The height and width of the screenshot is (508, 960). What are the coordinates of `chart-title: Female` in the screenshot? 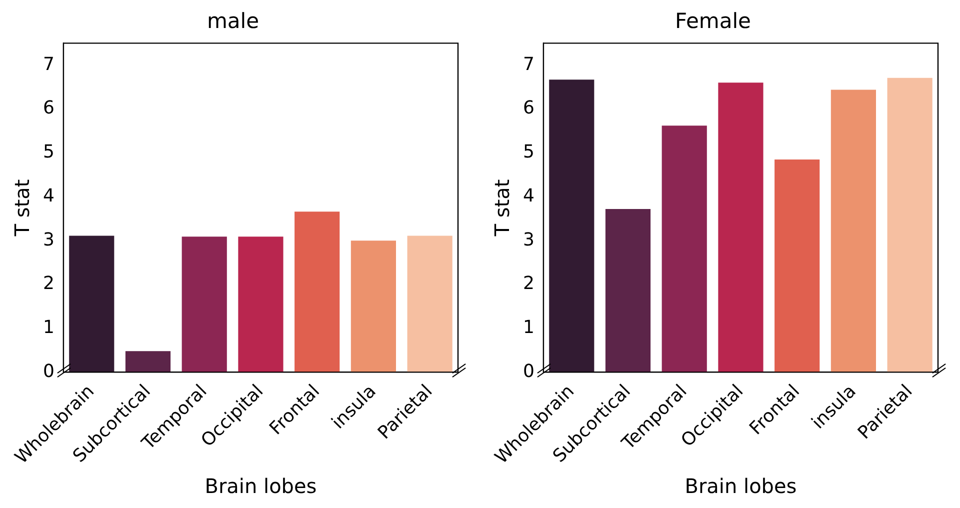 It's located at (713, 21).